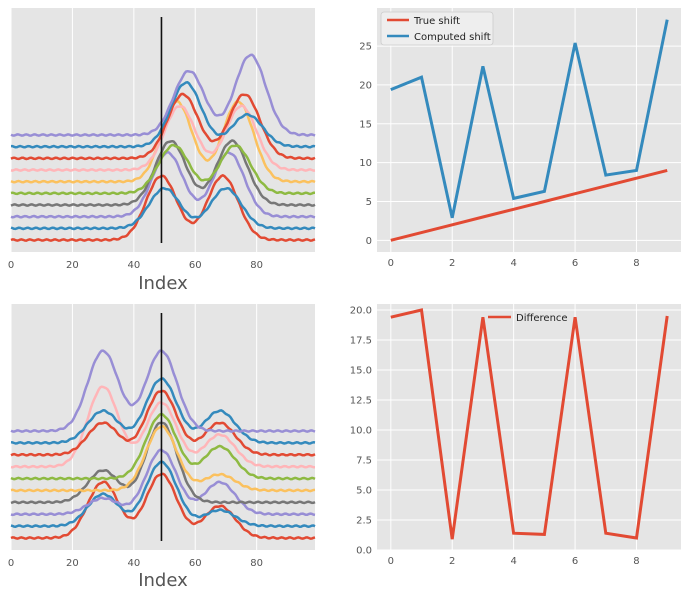 The image size is (687, 597). I want to click on legend-label-true-shift: True shift, so click(436, 21).